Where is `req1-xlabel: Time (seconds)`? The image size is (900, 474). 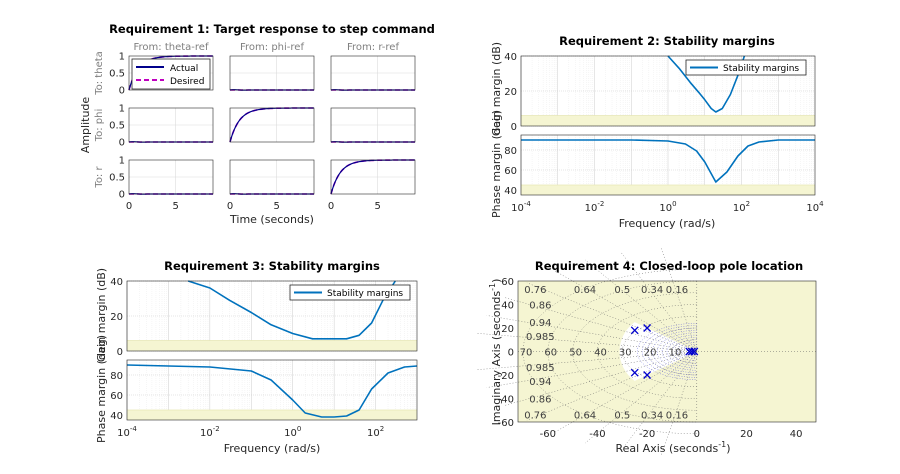 req1-xlabel: Time (seconds) is located at coordinates (271, 219).